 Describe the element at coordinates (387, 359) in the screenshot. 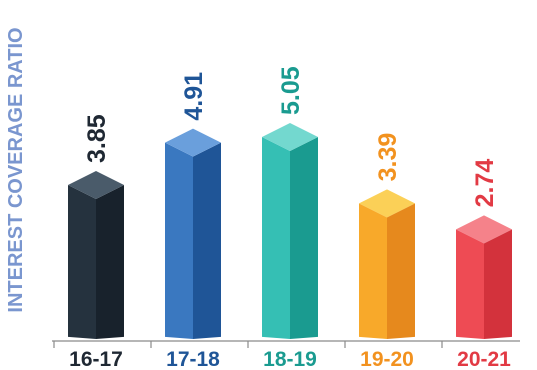

I see `x-axis-tick-label: 19-20` at that location.